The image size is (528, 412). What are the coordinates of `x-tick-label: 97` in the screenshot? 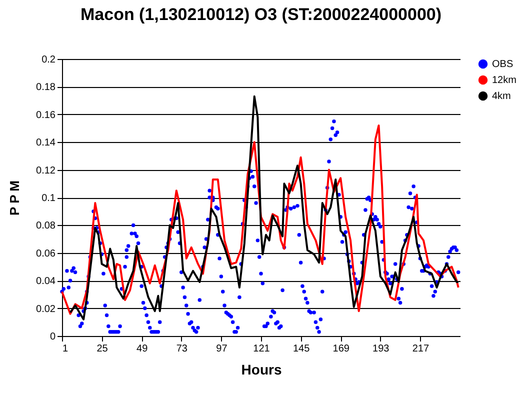 It's located at (222, 349).